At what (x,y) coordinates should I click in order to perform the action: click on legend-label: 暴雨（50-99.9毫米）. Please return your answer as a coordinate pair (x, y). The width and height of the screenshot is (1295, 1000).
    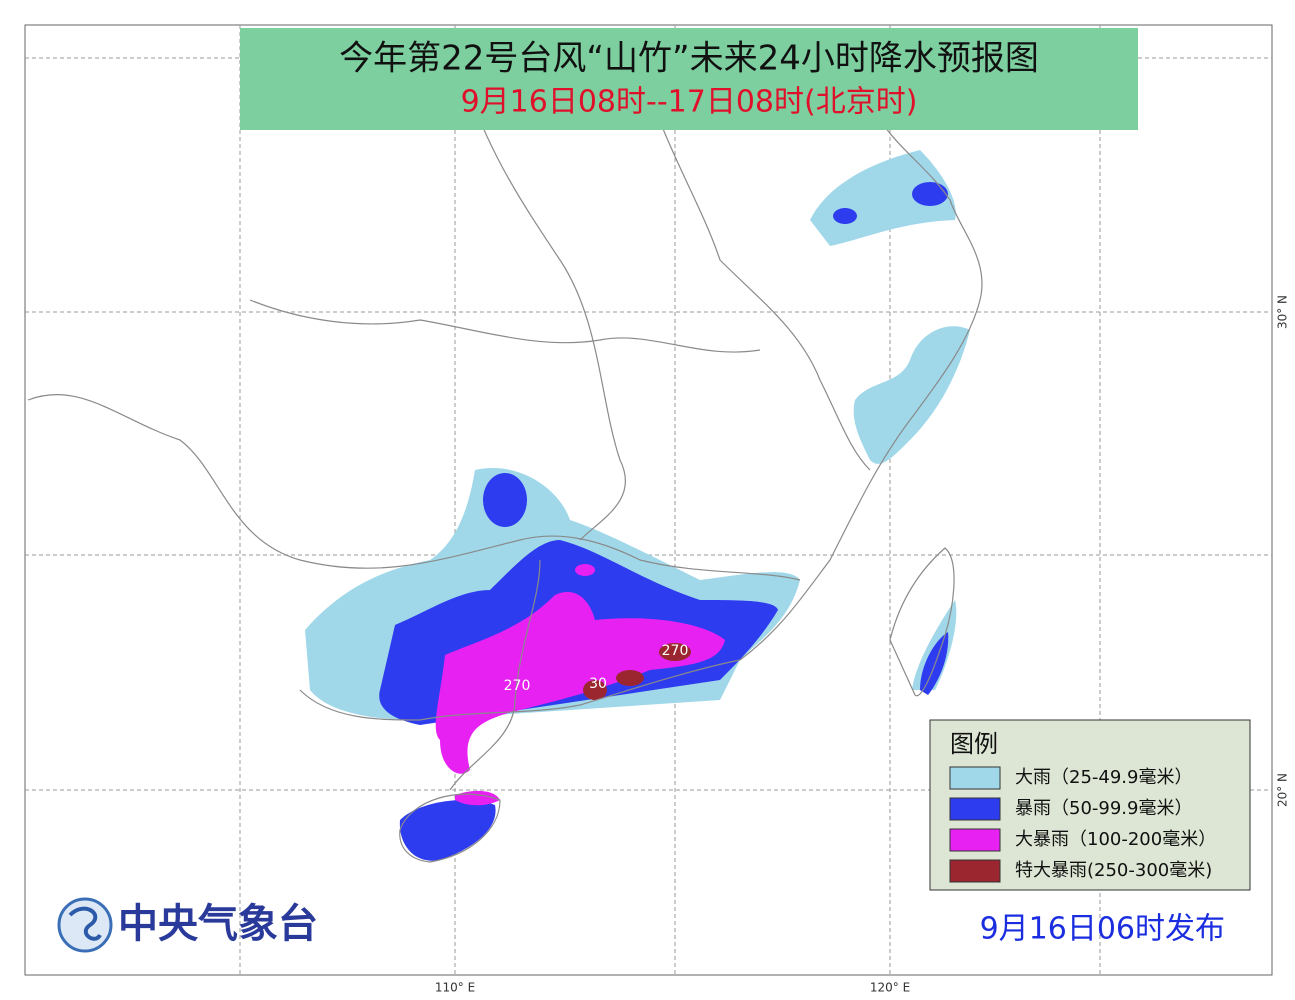
    Looking at the image, I should click on (1103, 808).